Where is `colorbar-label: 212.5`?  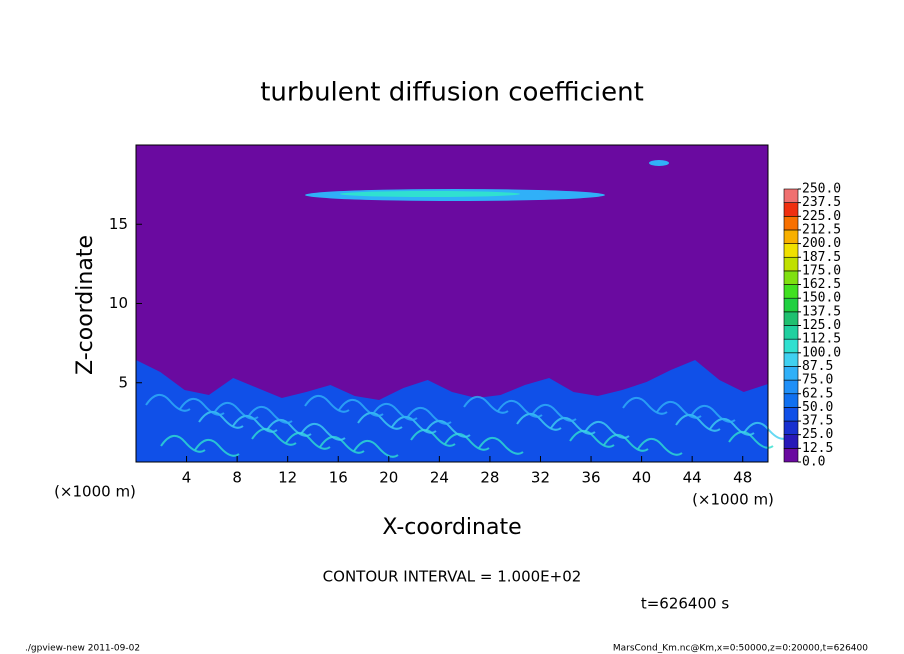
colorbar-label: 212.5 is located at coordinates (821, 229).